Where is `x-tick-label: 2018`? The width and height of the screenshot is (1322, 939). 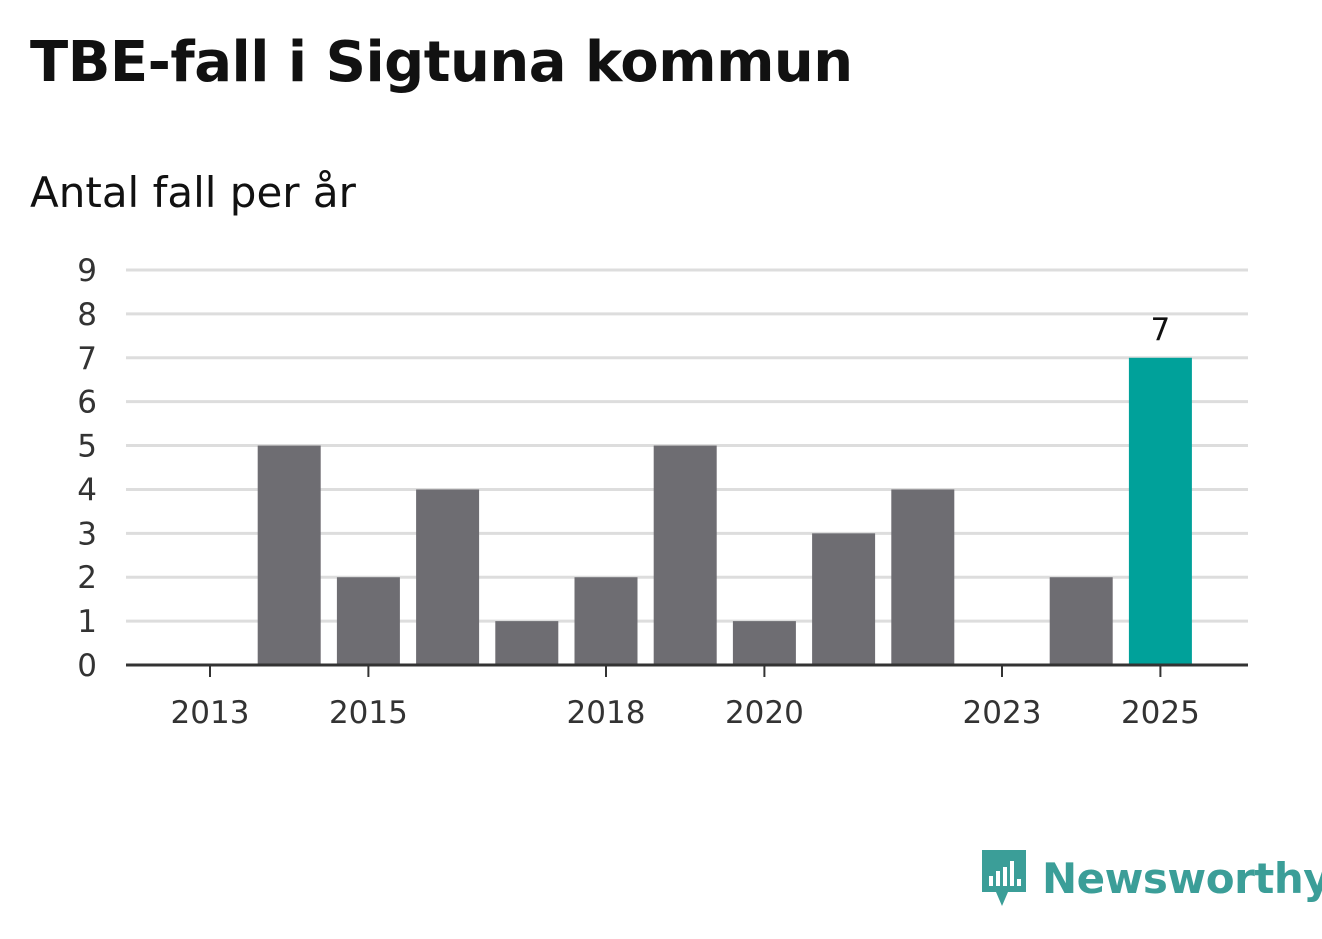 x-tick-label: 2018 is located at coordinates (606, 713).